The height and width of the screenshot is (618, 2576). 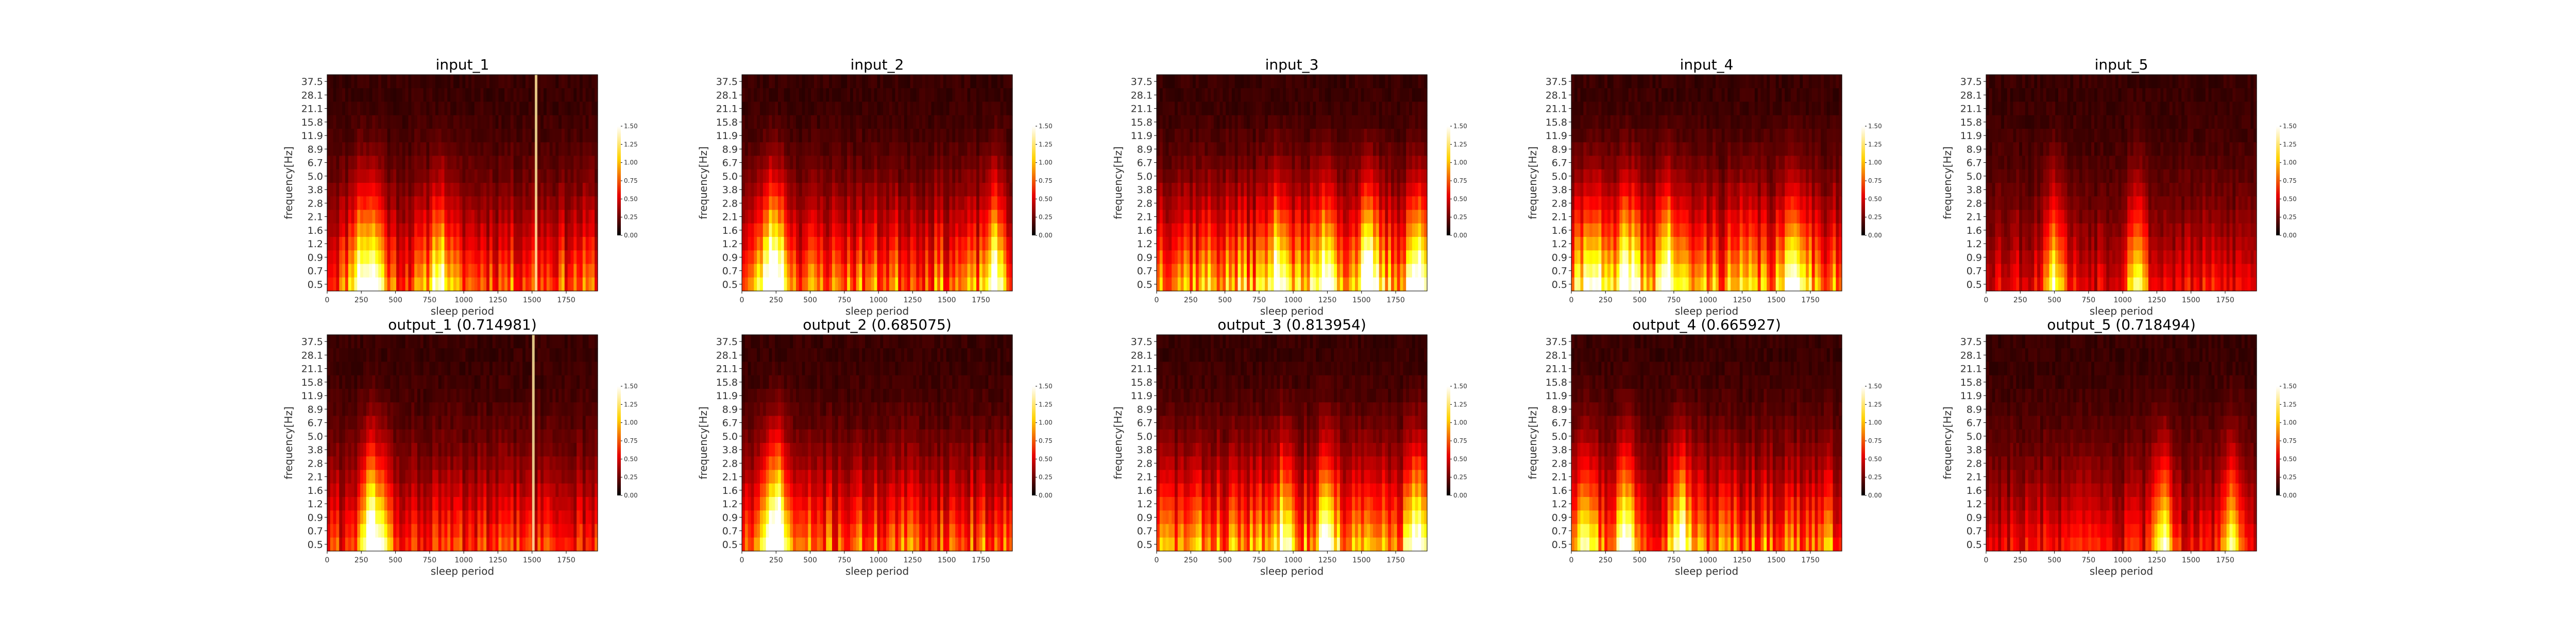 What do you see at coordinates (1157, 300) in the screenshot?
I see `x-tick-label: 0` at bounding box center [1157, 300].